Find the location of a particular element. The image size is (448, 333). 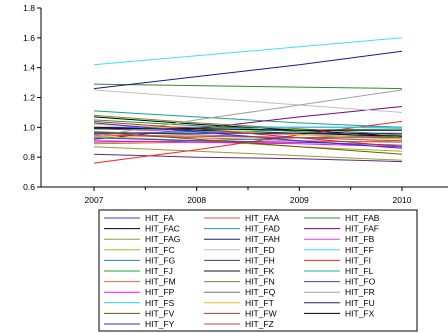

series-line-hit-fr is located at coordinates (248, 113).